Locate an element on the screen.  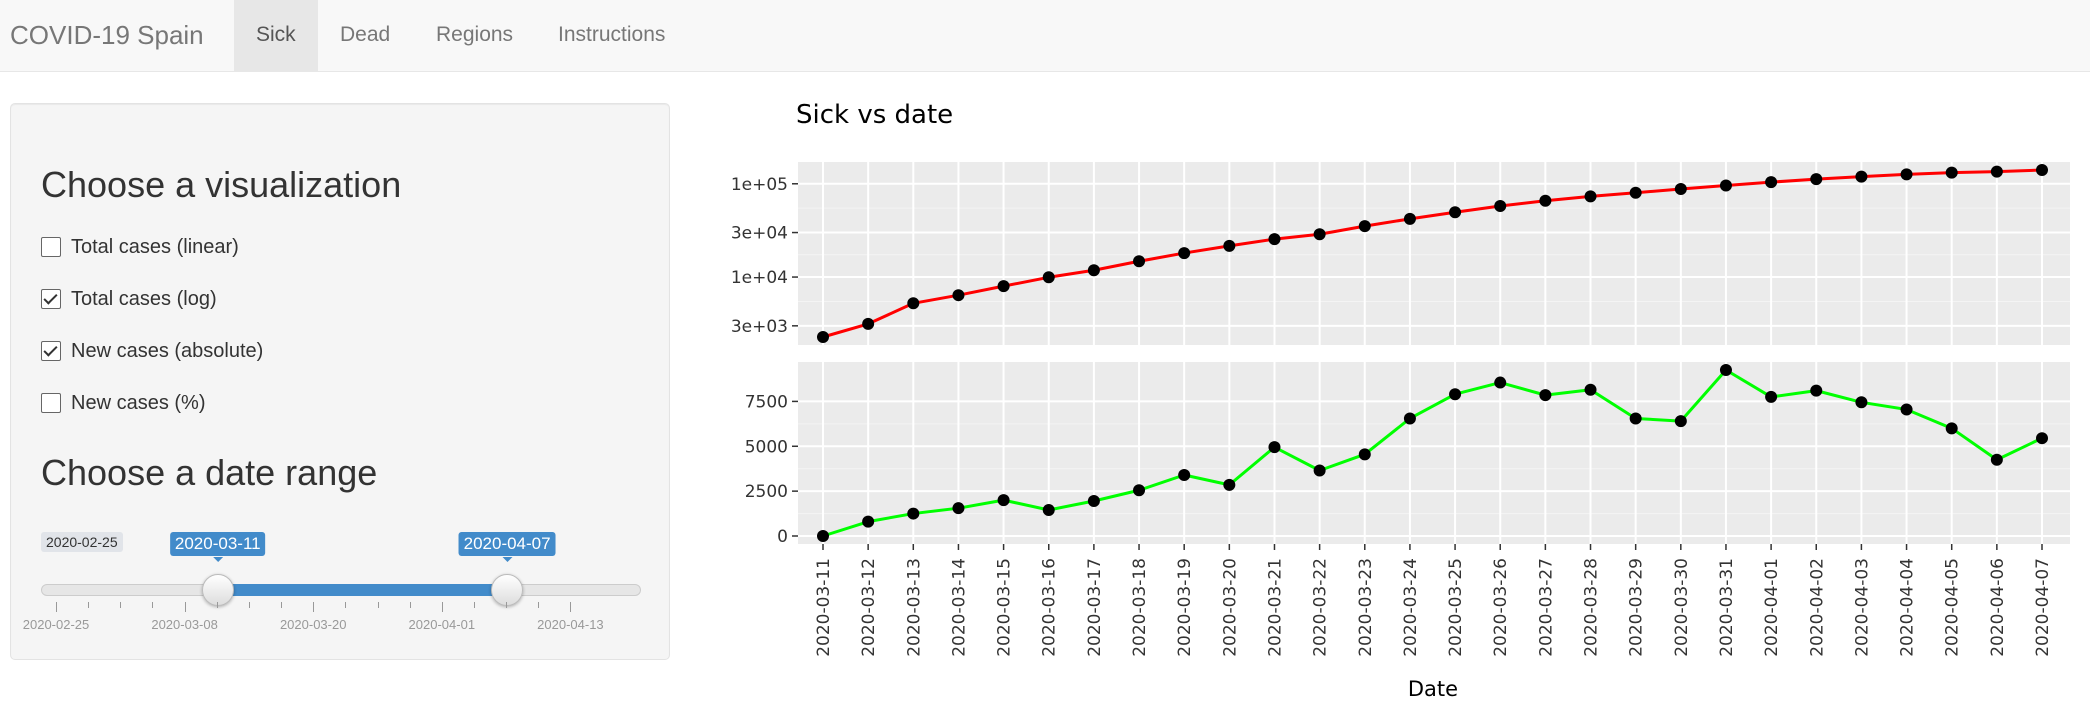
option-label: Total cases (log) is located at coordinates (144, 298).